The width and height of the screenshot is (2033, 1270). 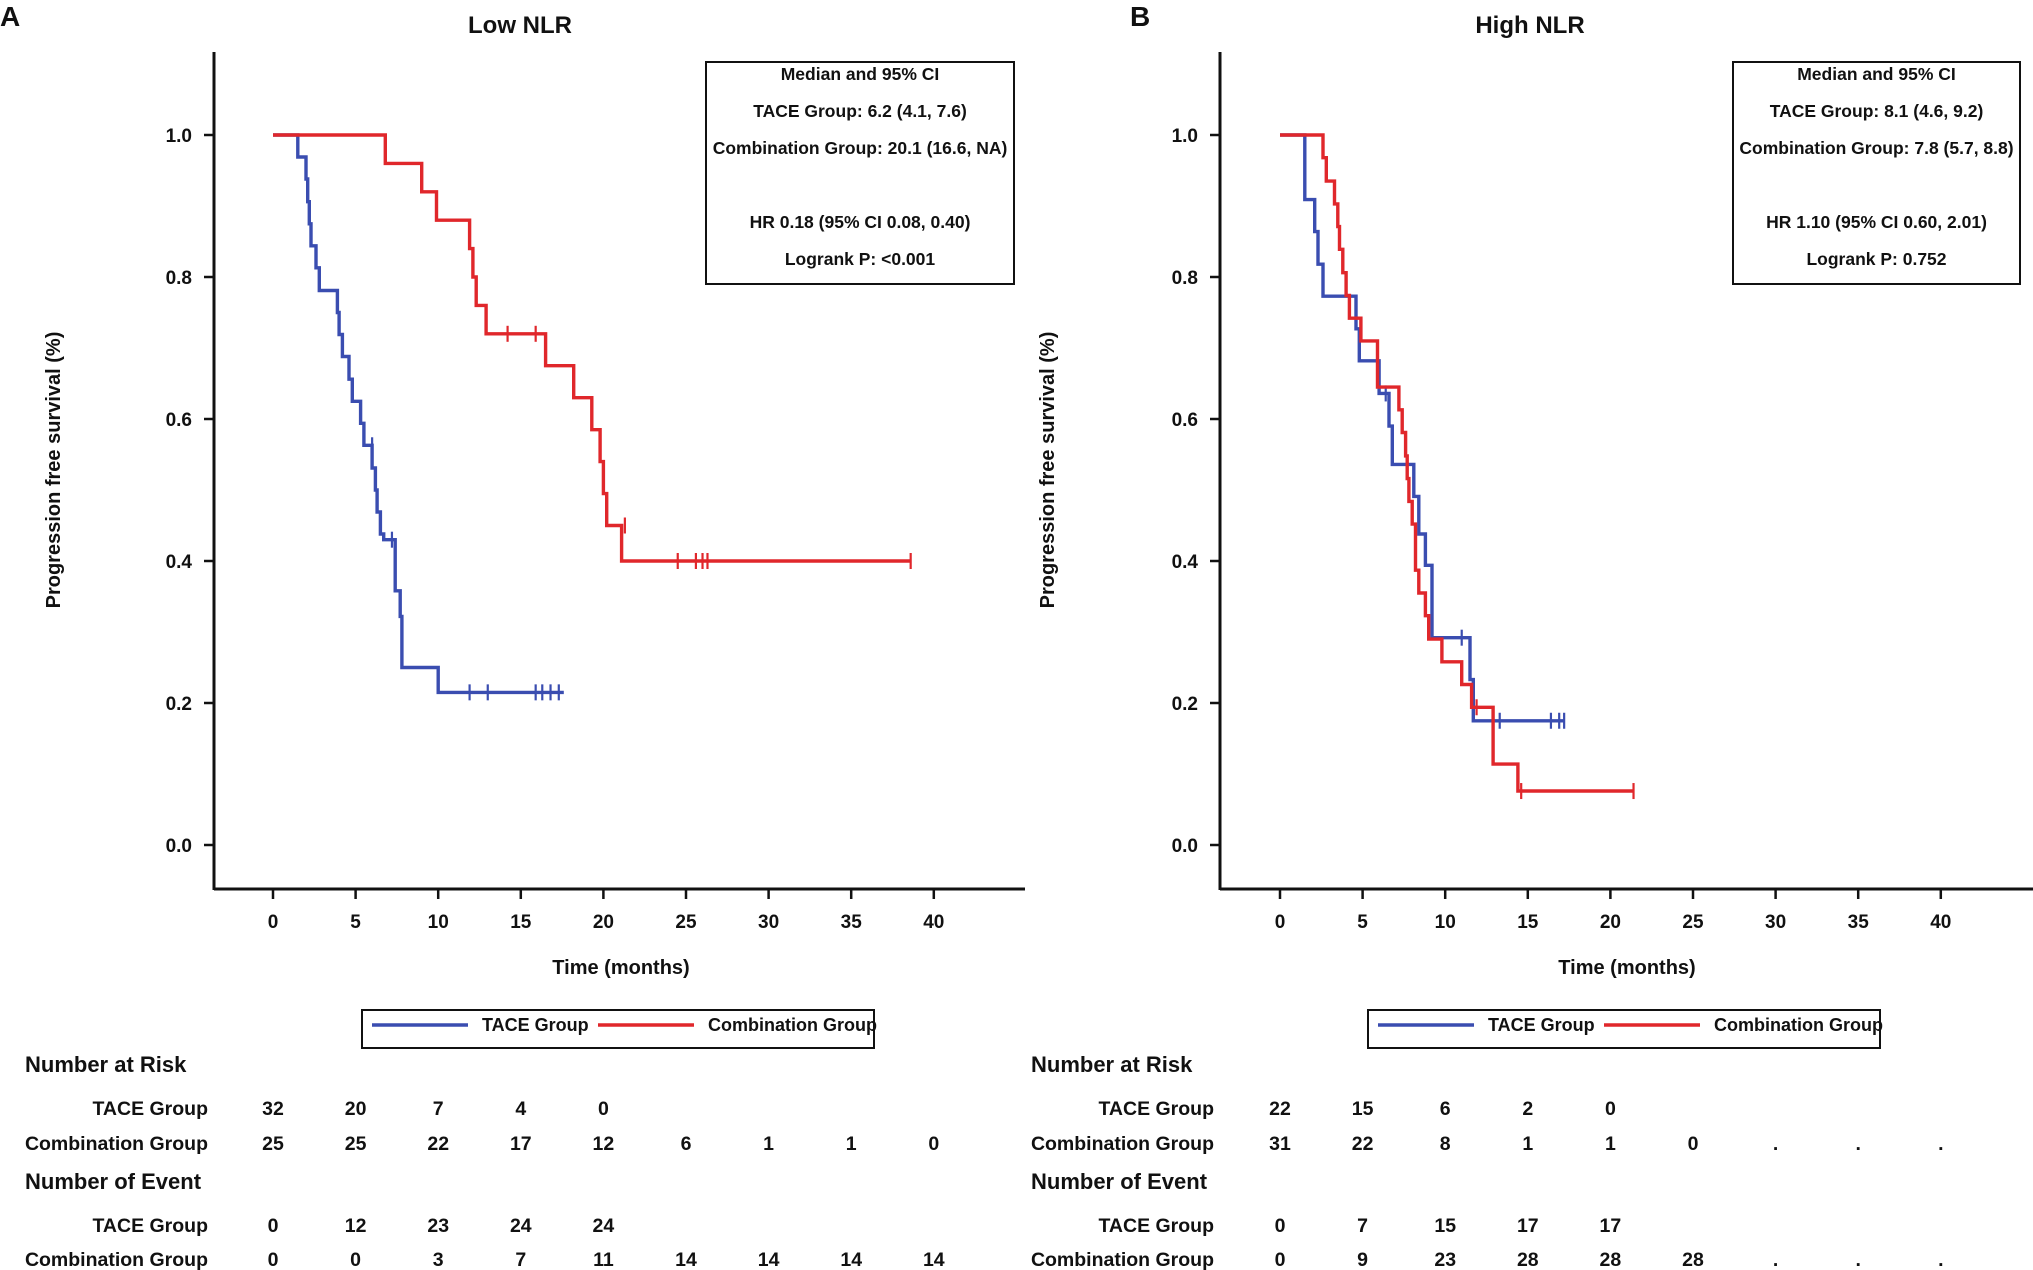 What do you see at coordinates (686, 1144) in the screenshot?
I see `risk-table-cell: 6` at bounding box center [686, 1144].